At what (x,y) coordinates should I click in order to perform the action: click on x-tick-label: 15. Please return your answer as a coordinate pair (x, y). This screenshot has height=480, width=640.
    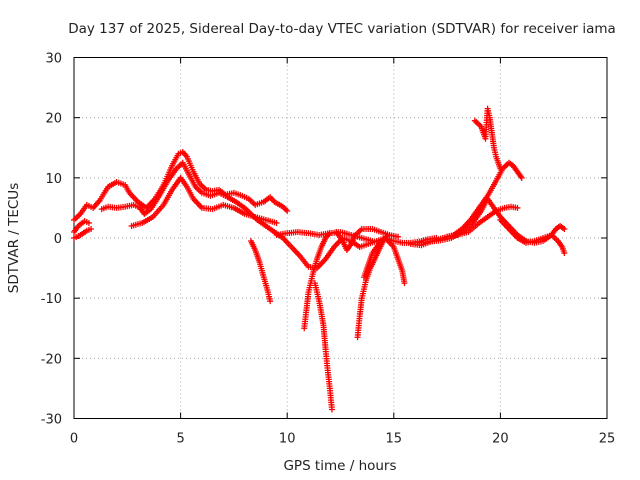
    Looking at the image, I should click on (394, 439).